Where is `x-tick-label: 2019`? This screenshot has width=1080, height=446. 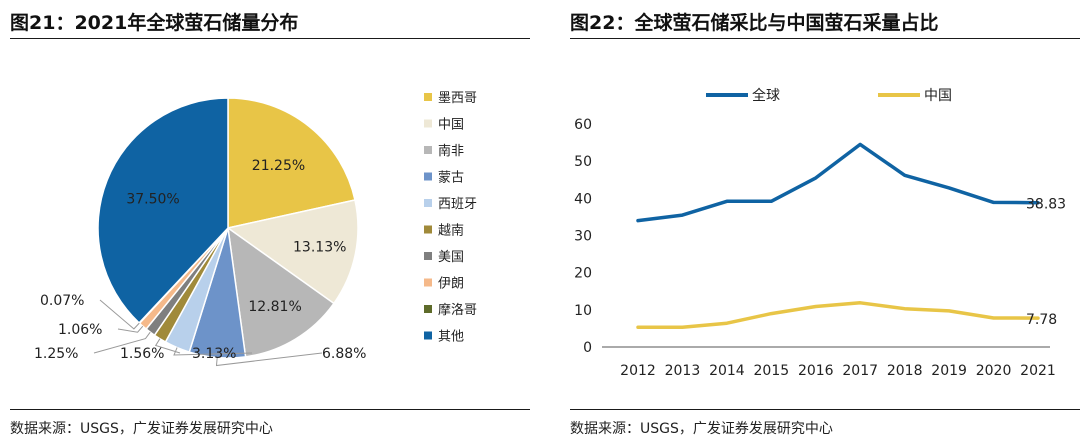 x-tick-label: 2019 is located at coordinates (949, 371).